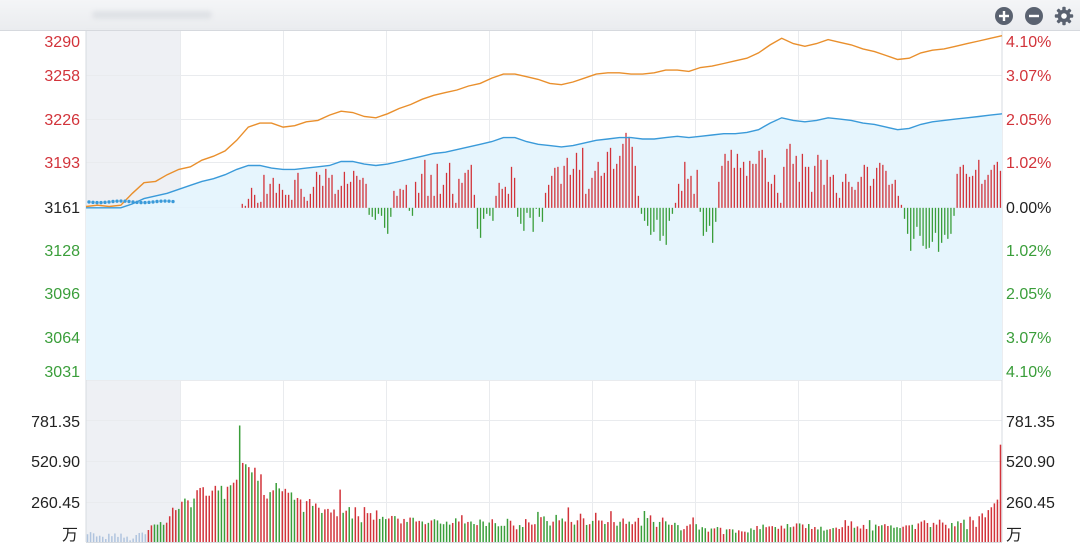  Describe the element at coordinates (62, 338) in the screenshot. I see `price-tick-left: 3064` at that location.